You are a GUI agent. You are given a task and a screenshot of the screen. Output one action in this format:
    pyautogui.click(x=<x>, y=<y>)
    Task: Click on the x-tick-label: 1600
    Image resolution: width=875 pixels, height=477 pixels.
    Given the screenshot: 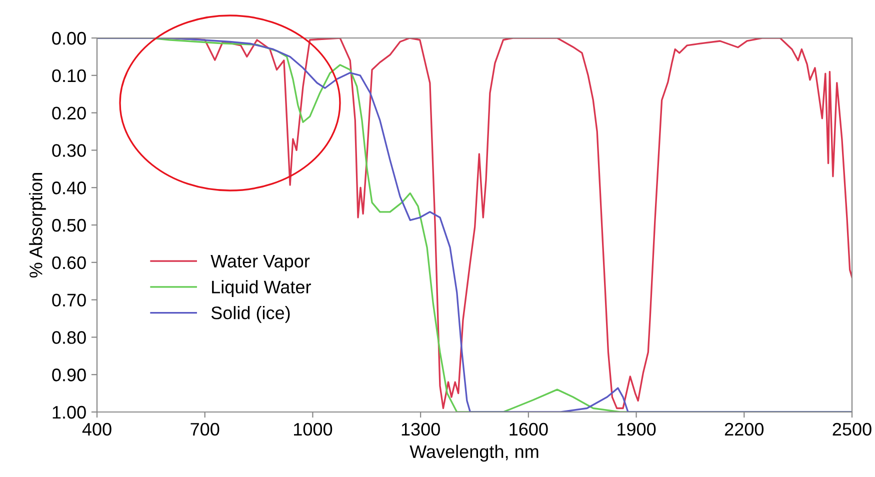 What is the action you would take?
    pyautogui.click(x=529, y=429)
    